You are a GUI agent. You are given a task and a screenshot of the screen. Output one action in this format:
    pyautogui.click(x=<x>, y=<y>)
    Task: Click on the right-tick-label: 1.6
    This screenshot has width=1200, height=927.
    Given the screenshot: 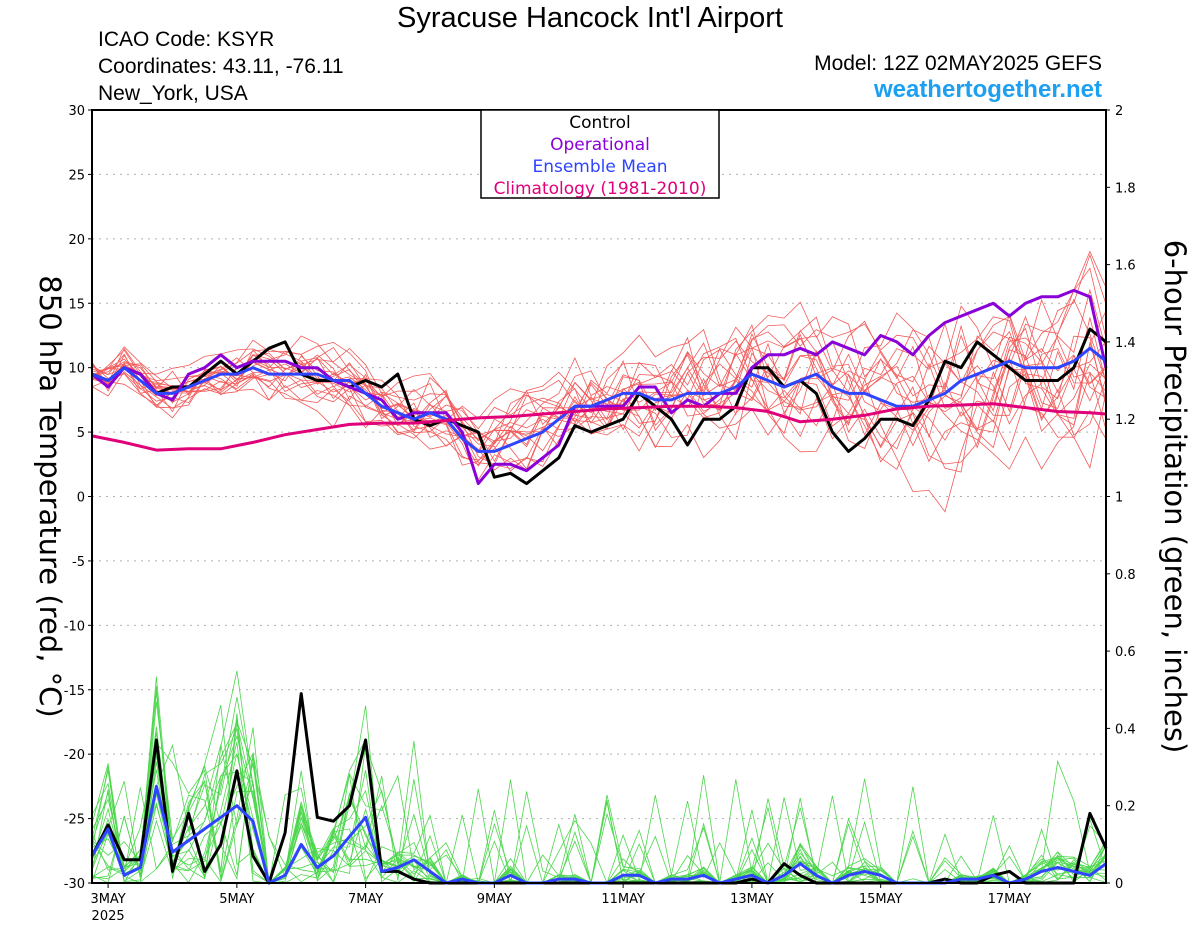 What is the action you would take?
    pyautogui.click(x=1125, y=266)
    